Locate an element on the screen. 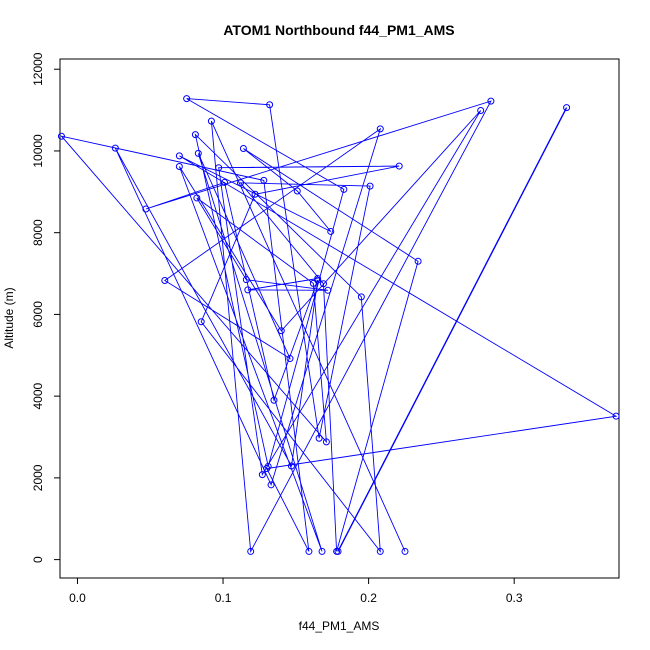  y-tick-label: 8000 is located at coordinates (38, 232).